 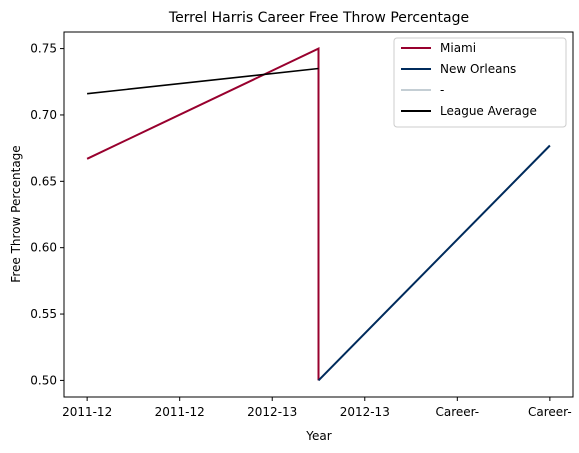 I want to click on x-axis-label: Year, so click(x=318, y=436).